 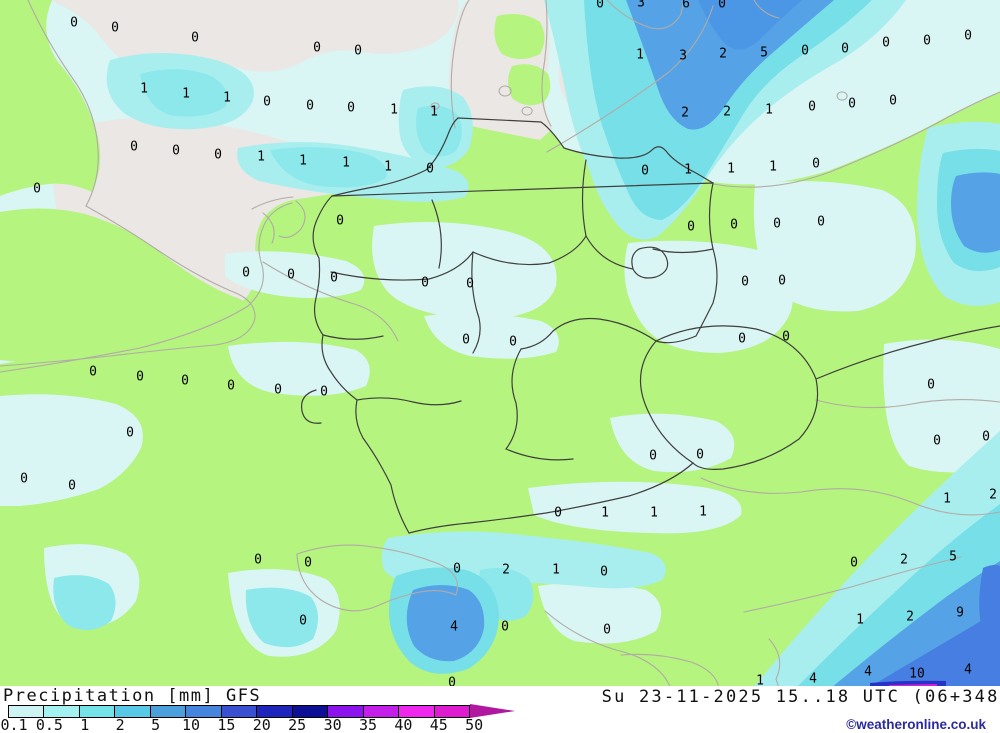 What do you see at coordinates (916, 724) in the screenshot?
I see `copyright-link: ©weatheronline.co.uk` at bounding box center [916, 724].